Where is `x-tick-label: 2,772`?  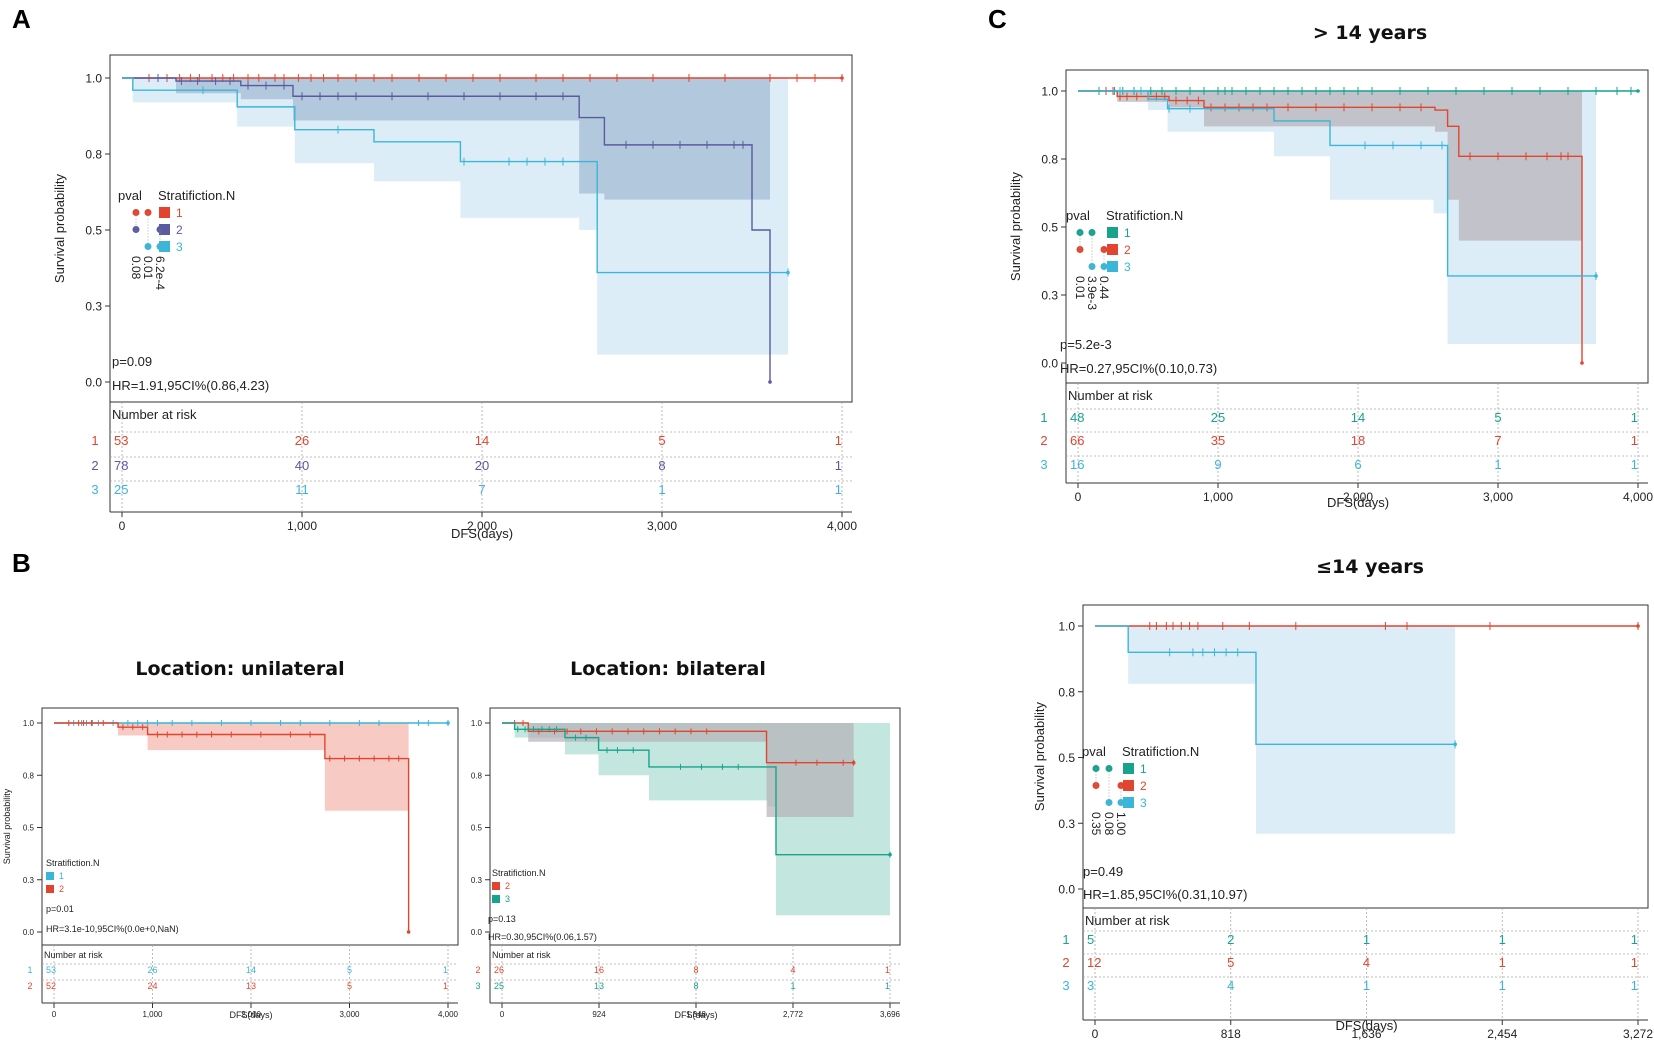 x-tick-label: 2,772 is located at coordinates (793, 1014).